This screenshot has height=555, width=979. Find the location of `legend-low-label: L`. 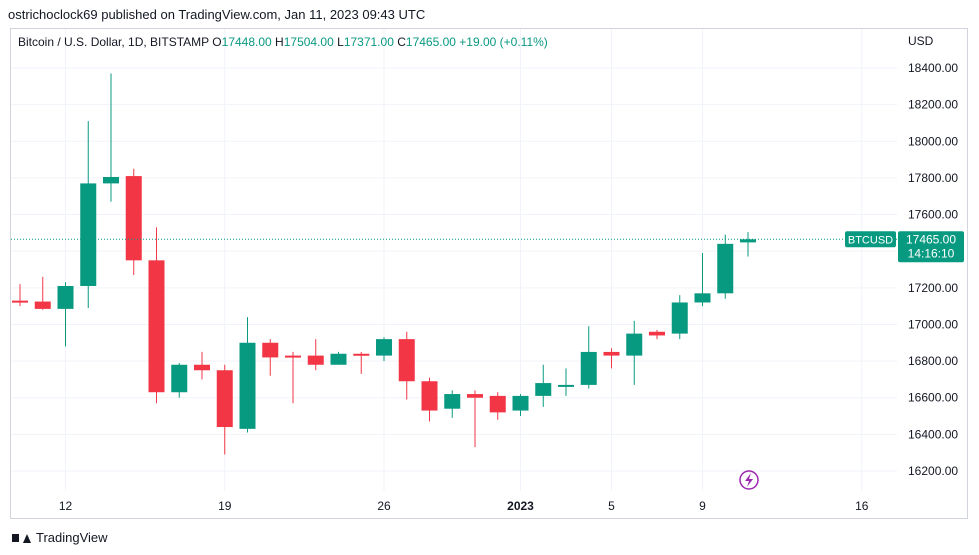

legend-low-label: L is located at coordinates (340, 42).